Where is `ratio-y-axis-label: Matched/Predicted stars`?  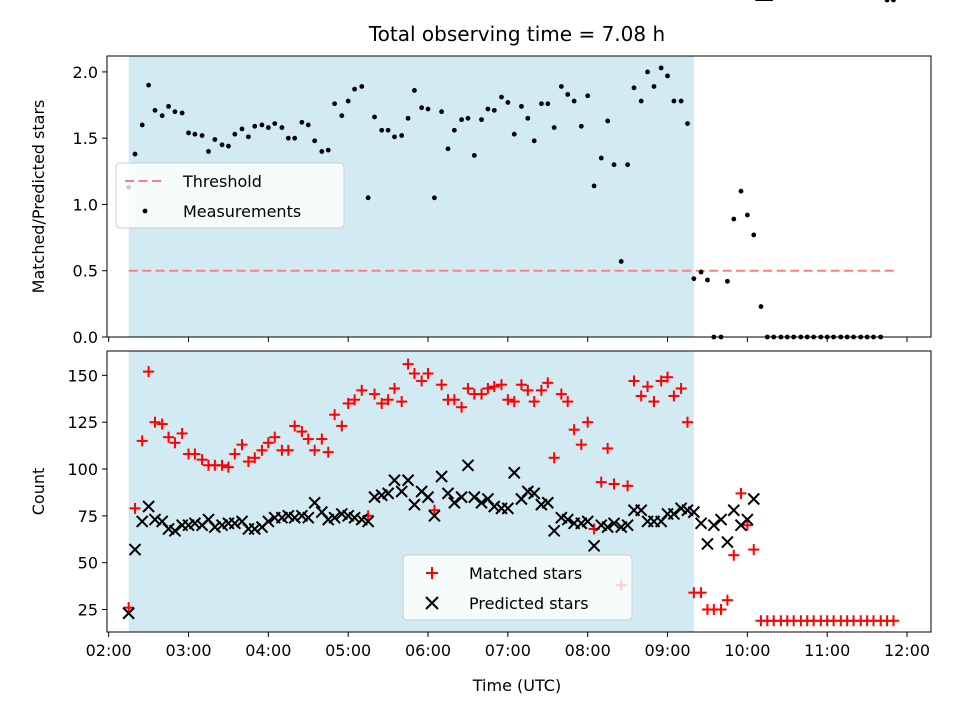
ratio-y-axis-label: Matched/Predicted stars is located at coordinates (38, 197).